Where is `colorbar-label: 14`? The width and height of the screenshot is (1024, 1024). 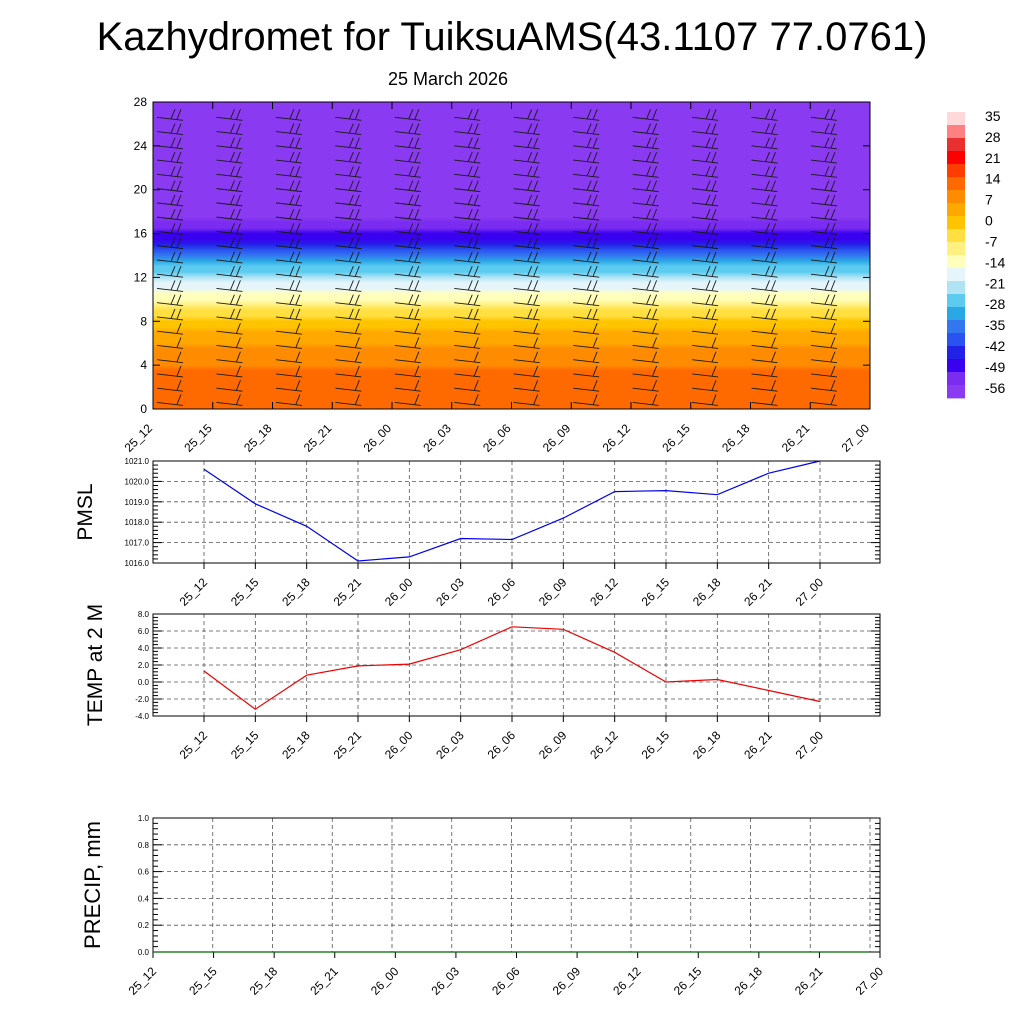 colorbar-label: 14 is located at coordinates (993, 179).